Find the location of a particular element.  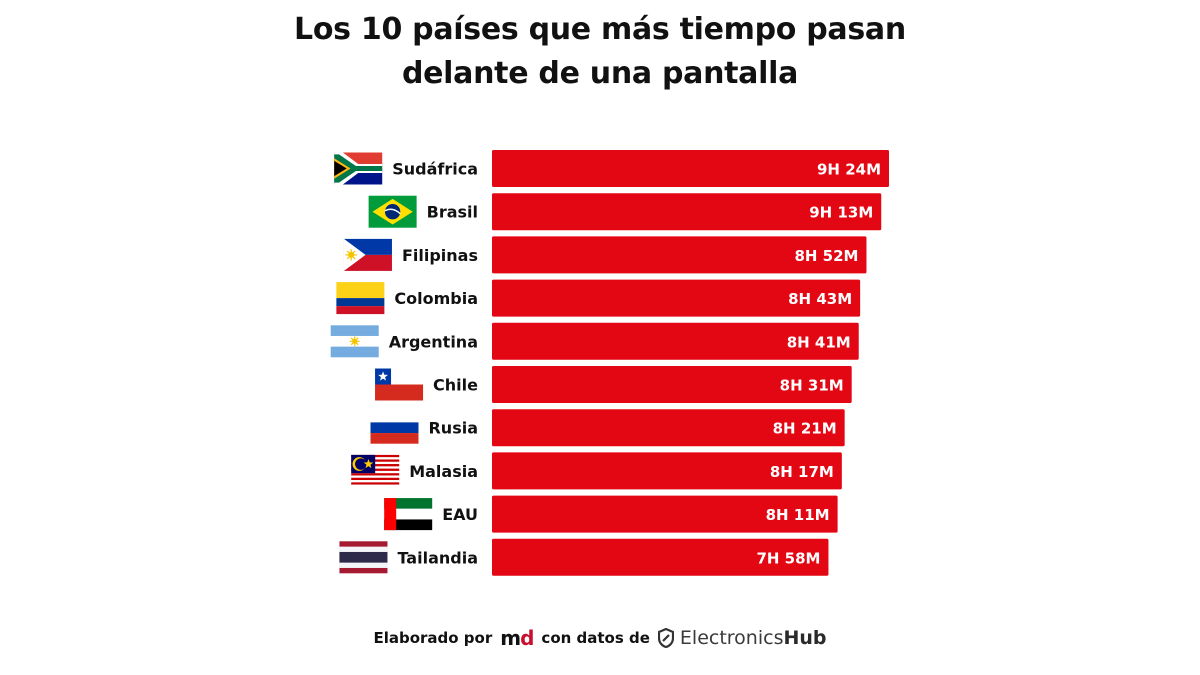

malaysia-flag is located at coordinates (375, 471).